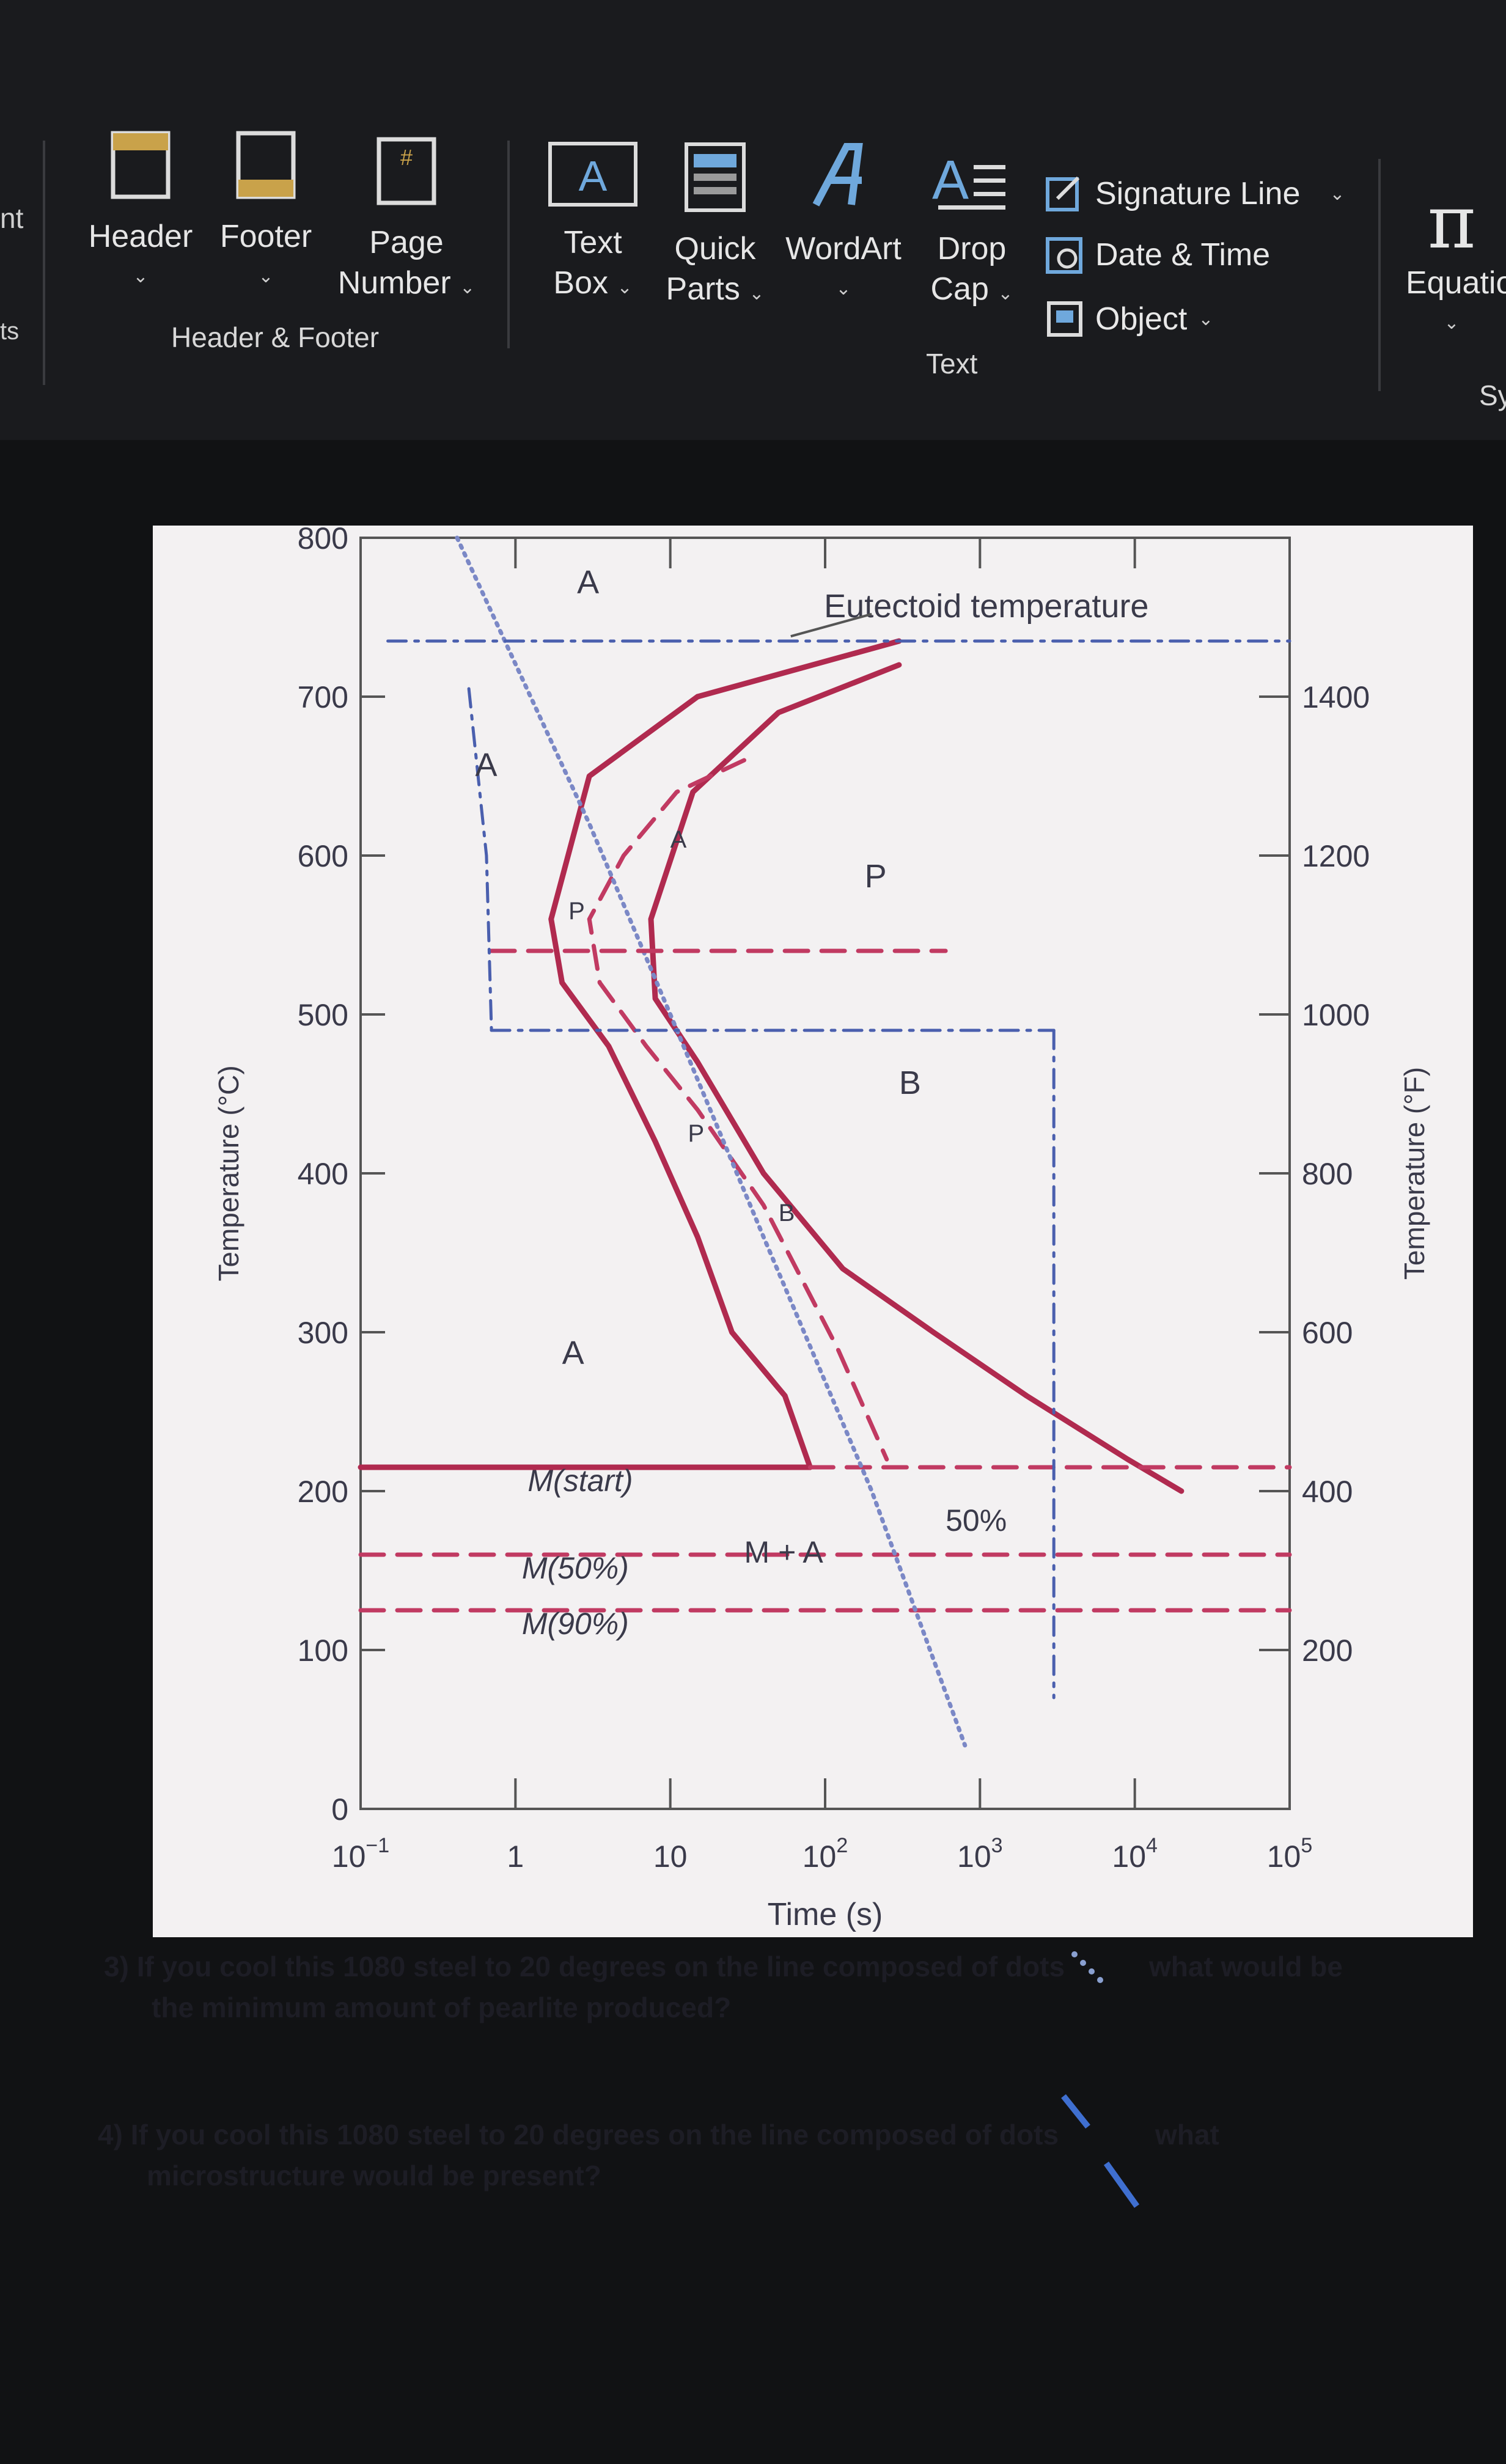 This screenshot has width=1506, height=2464. I want to click on object-button: Object ⌄, so click(1129, 319).